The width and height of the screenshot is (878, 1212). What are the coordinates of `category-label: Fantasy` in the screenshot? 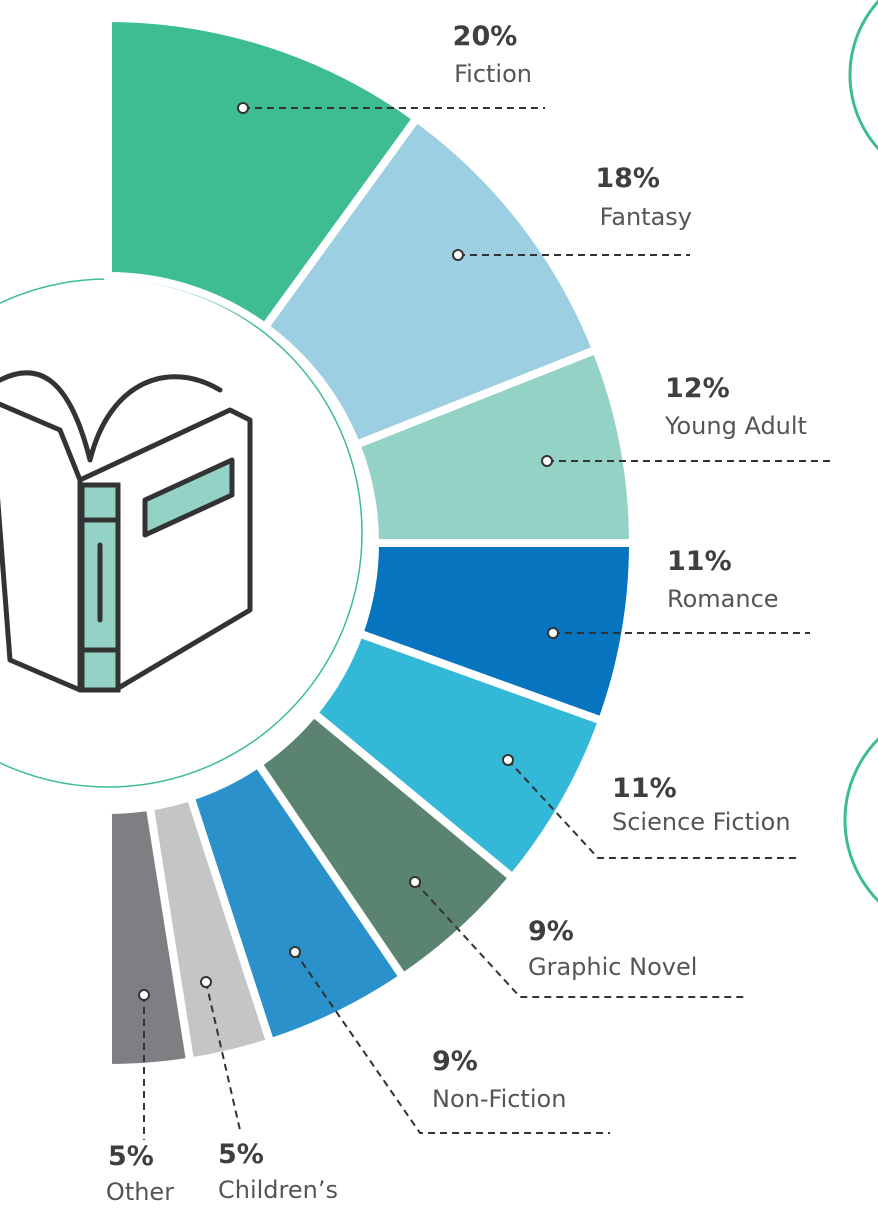 It's located at (646, 217).